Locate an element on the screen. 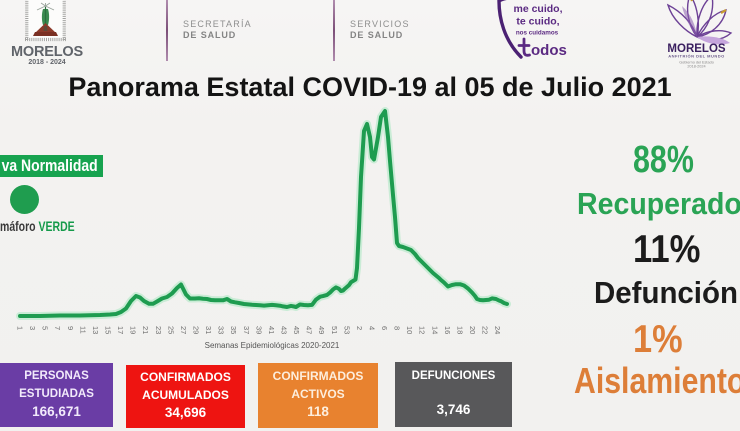  svg-text: 41 is located at coordinates (271, 330).